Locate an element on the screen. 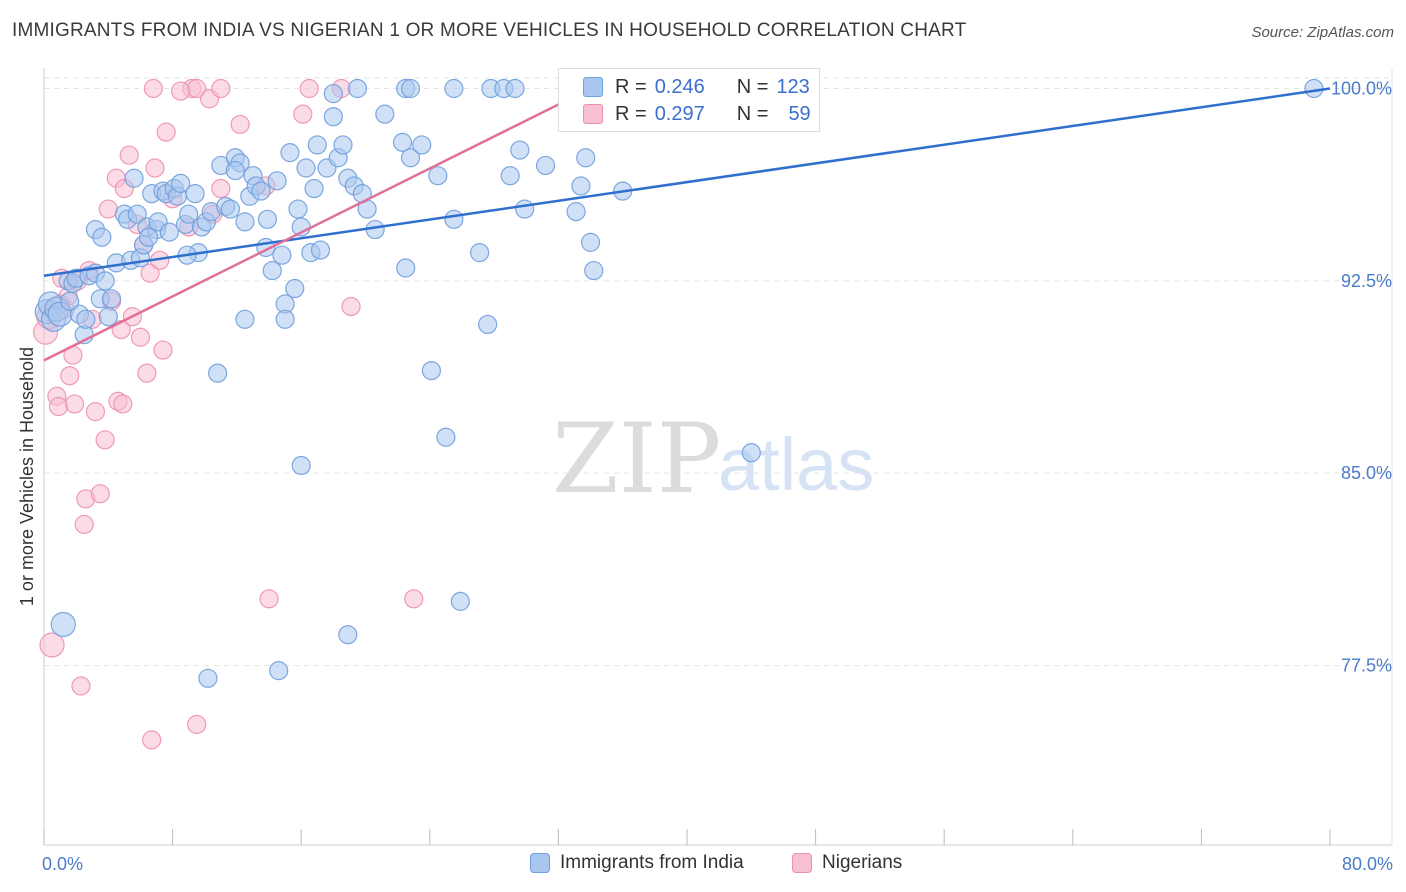 This screenshot has height=892, width=1406. series-swatch-nigerians is located at coordinates (802, 863).